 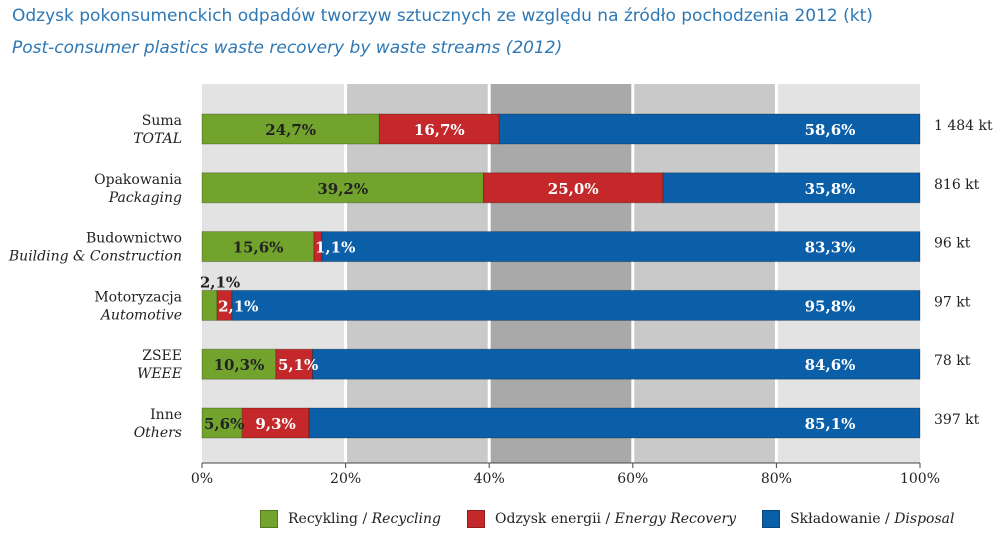 What do you see at coordinates (830, 306) in the screenshot?
I see `data-label-disposal: 95,8%` at bounding box center [830, 306].